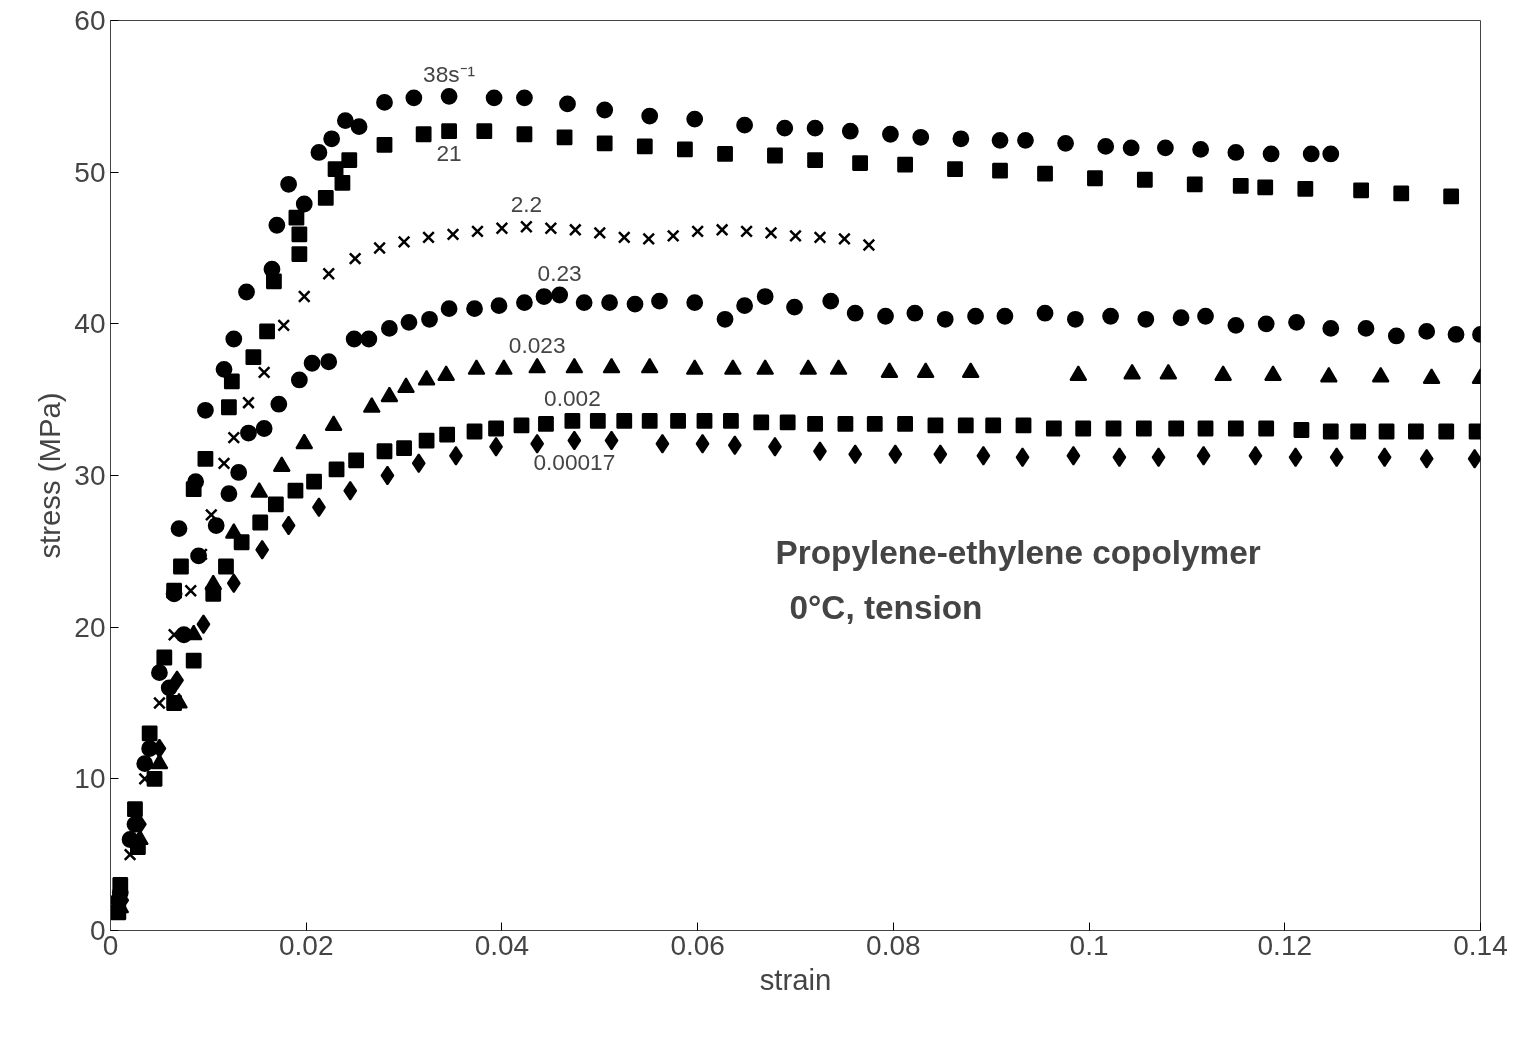 This screenshot has height=1040, width=1534. Describe the element at coordinates (1089, 945) in the screenshot. I see `x-tick-label: 0.1` at that location.